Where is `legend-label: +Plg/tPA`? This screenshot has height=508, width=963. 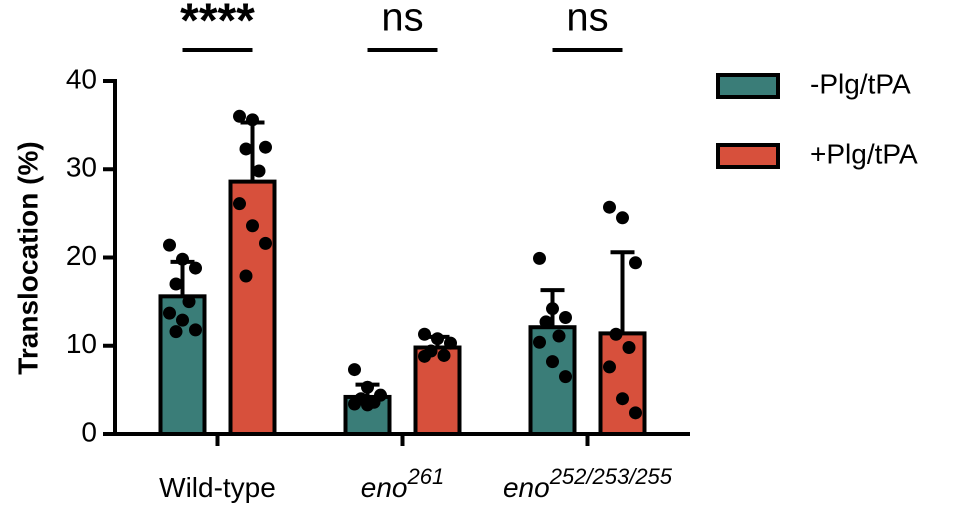
legend-label: +Plg/tPA is located at coordinates (864, 153).